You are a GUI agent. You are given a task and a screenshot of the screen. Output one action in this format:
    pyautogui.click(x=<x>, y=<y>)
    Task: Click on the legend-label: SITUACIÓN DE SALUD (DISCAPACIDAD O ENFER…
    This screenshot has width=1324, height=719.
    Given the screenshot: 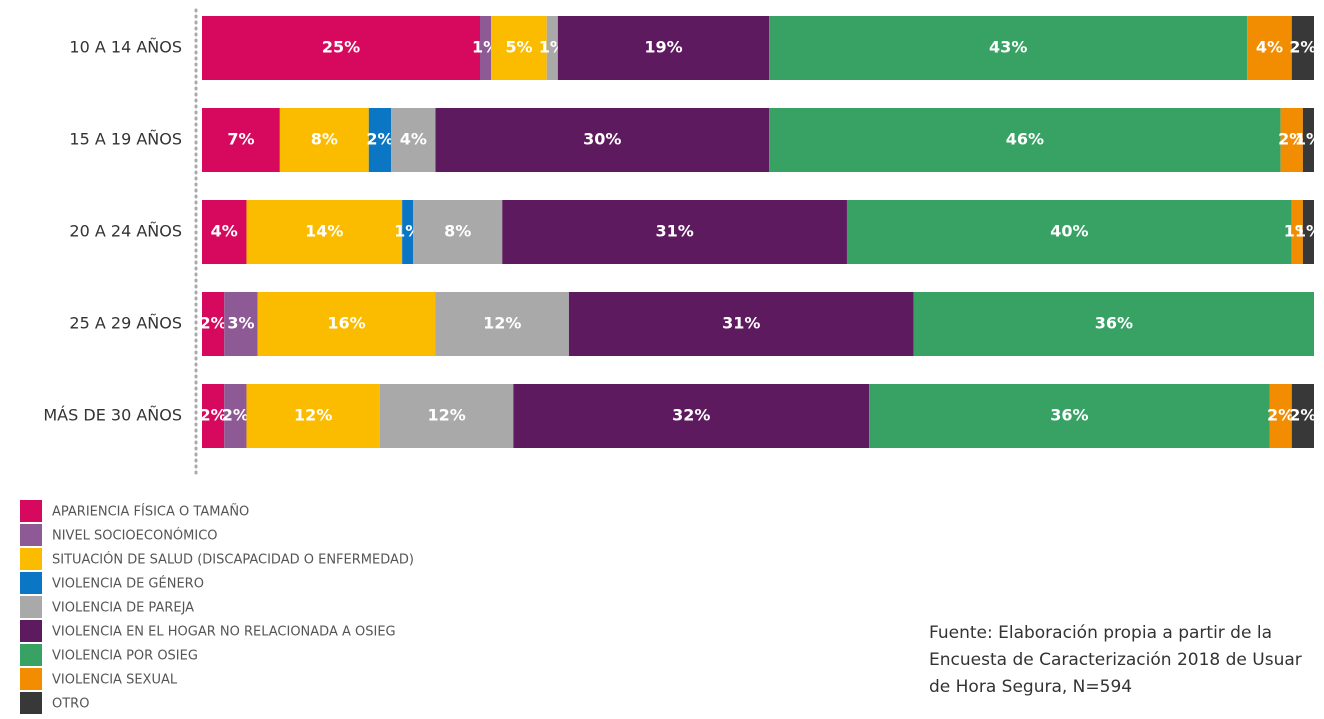 What is the action you would take?
    pyautogui.click(x=233, y=560)
    